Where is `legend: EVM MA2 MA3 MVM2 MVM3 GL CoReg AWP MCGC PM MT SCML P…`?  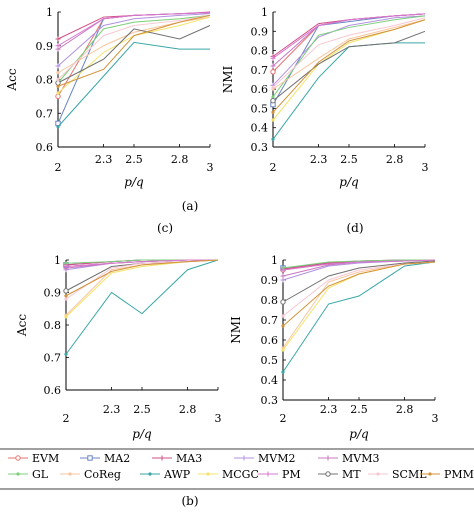 legend: EVM MA2 MA3 MVM2 MVM3 GL CoReg AWP MCGC PM MT SCML P… is located at coordinates (237, 469).